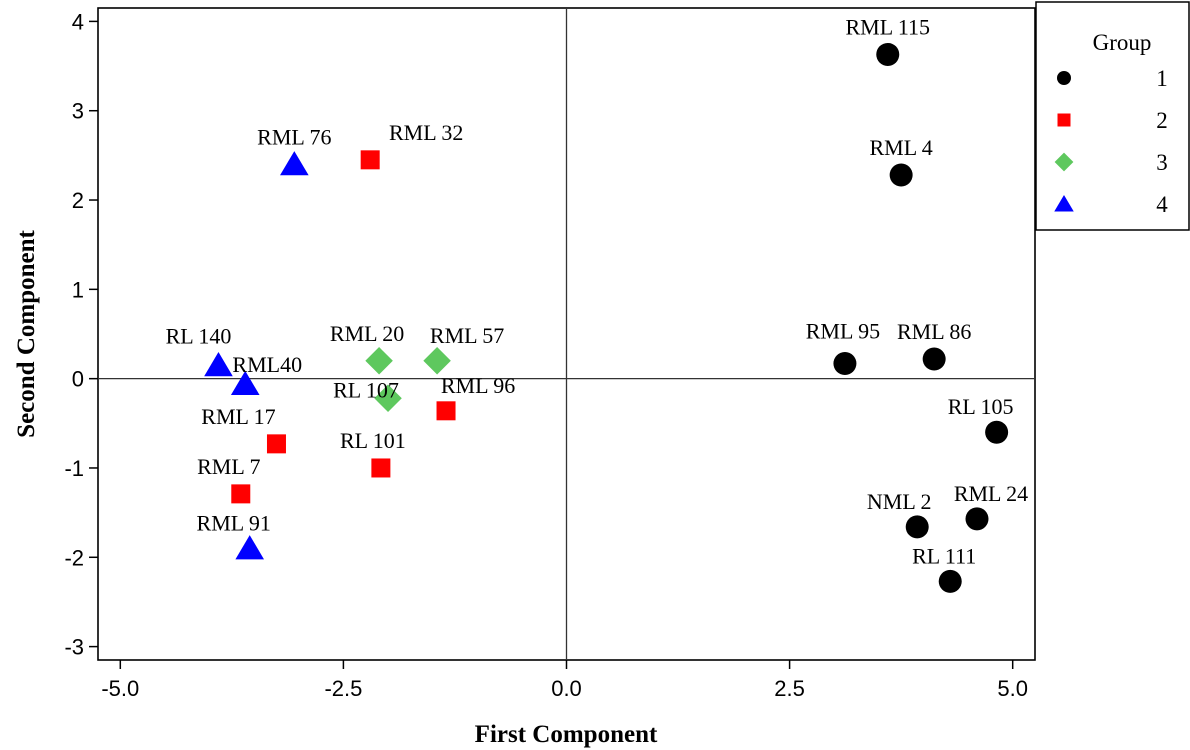 The image size is (1190, 750). What do you see at coordinates (367, 333) in the screenshot?
I see `point-label: RML 20` at bounding box center [367, 333].